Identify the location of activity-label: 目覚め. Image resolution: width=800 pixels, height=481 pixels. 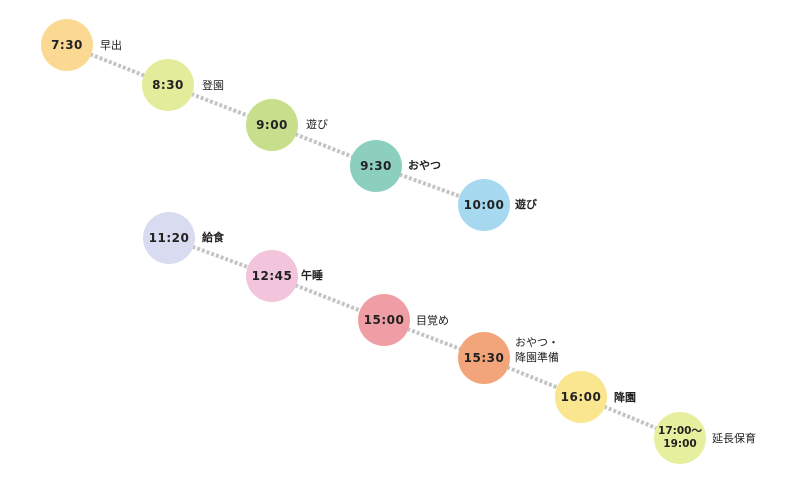
(432, 320).